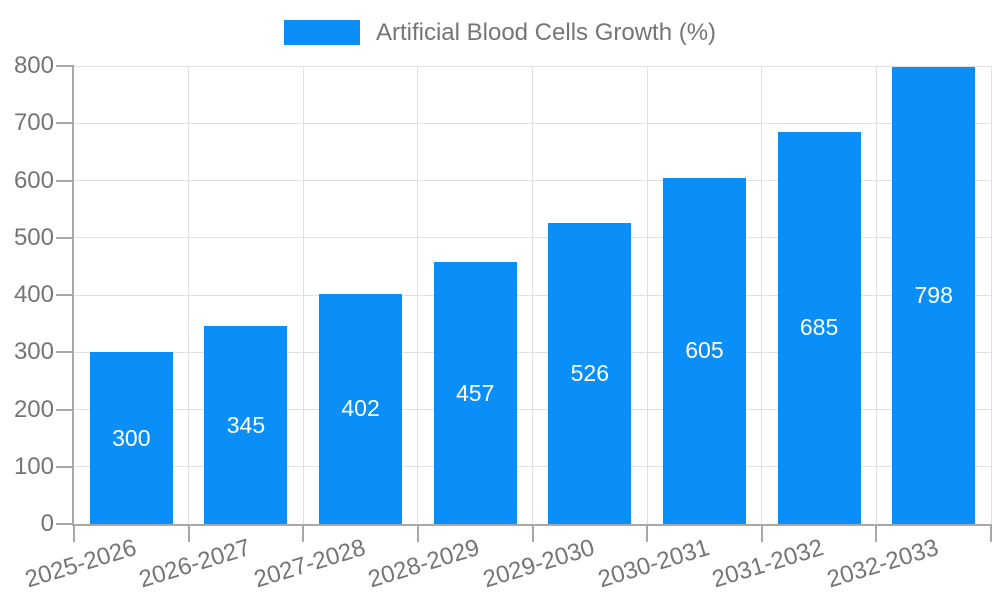 This screenshot has width=1000, height=600. I want to click on bar-value-label: 402, so click(360, 408).